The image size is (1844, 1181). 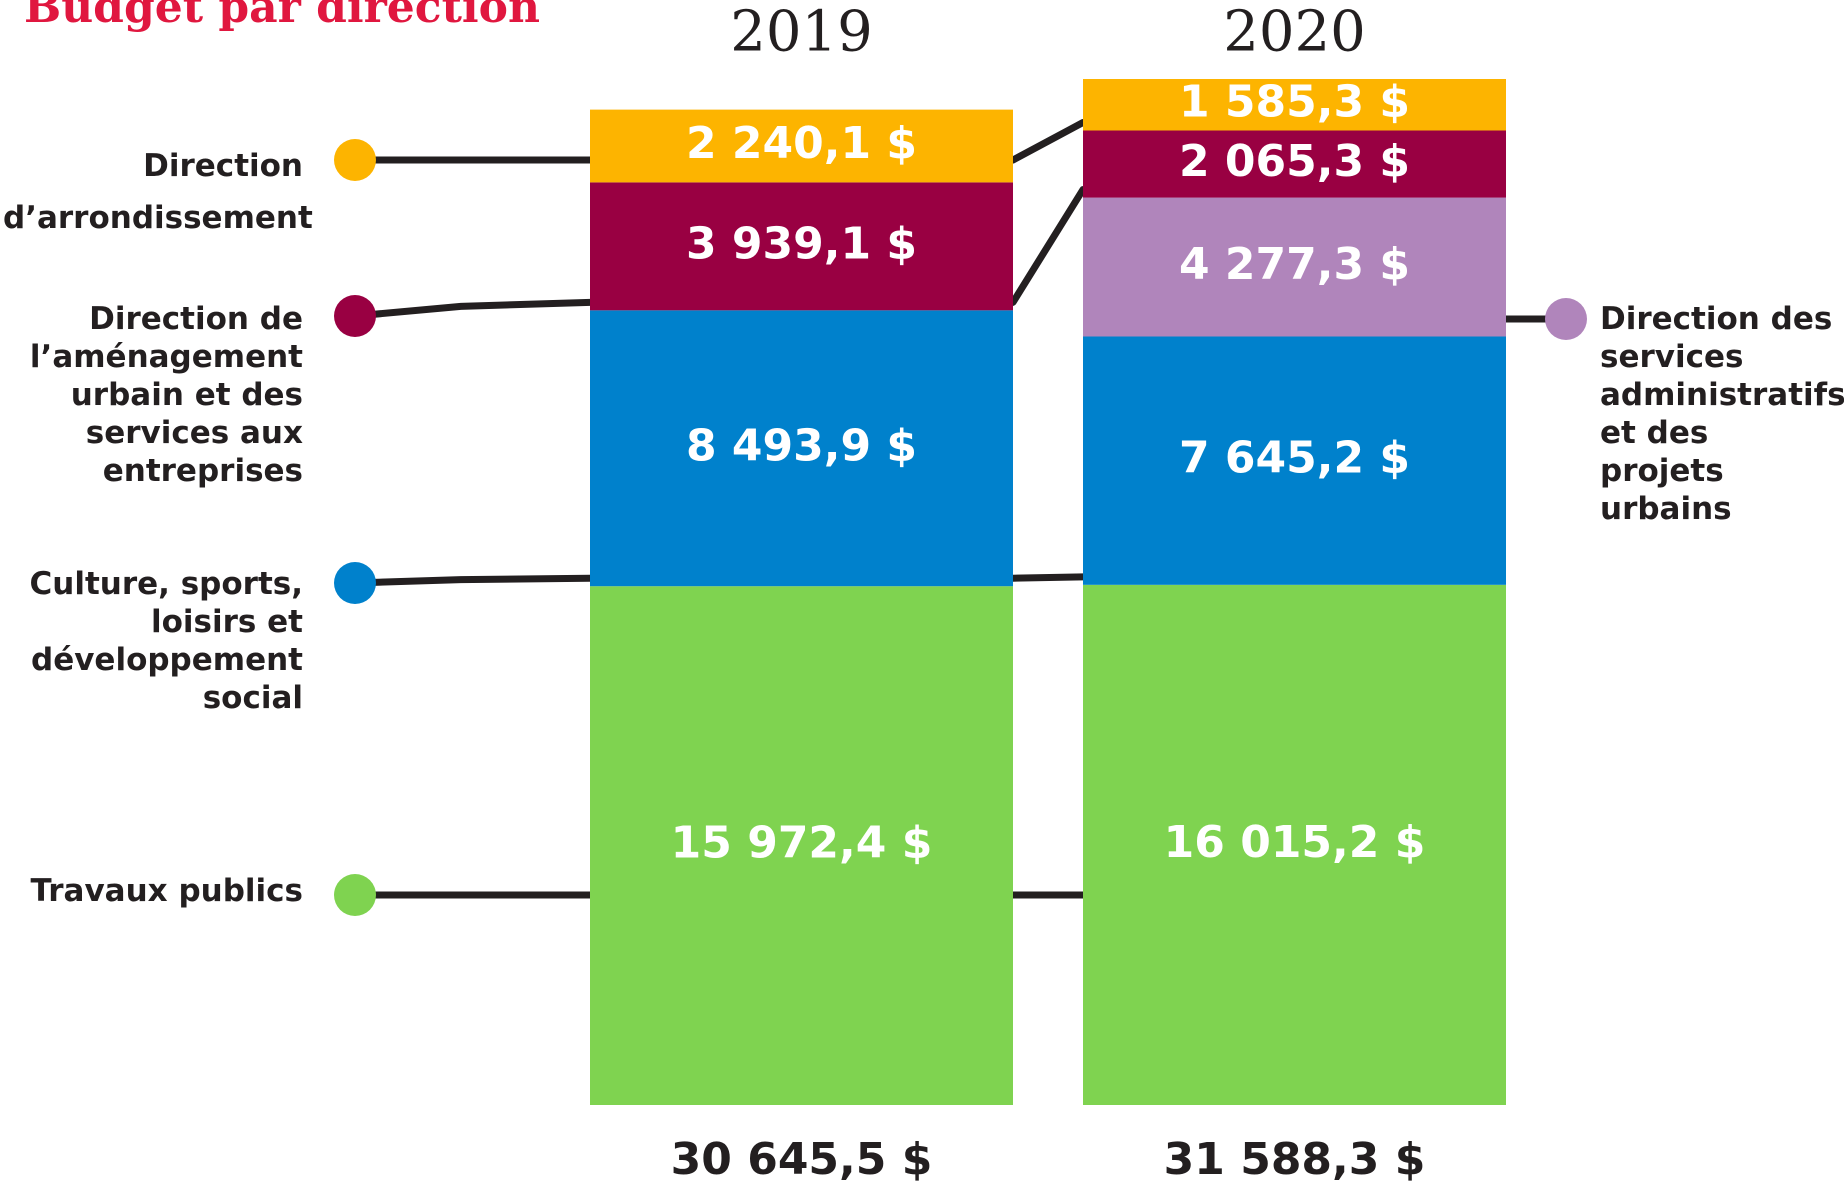 I want to click on value-label: 4 277,3 $, so click(x=1294, y=264).